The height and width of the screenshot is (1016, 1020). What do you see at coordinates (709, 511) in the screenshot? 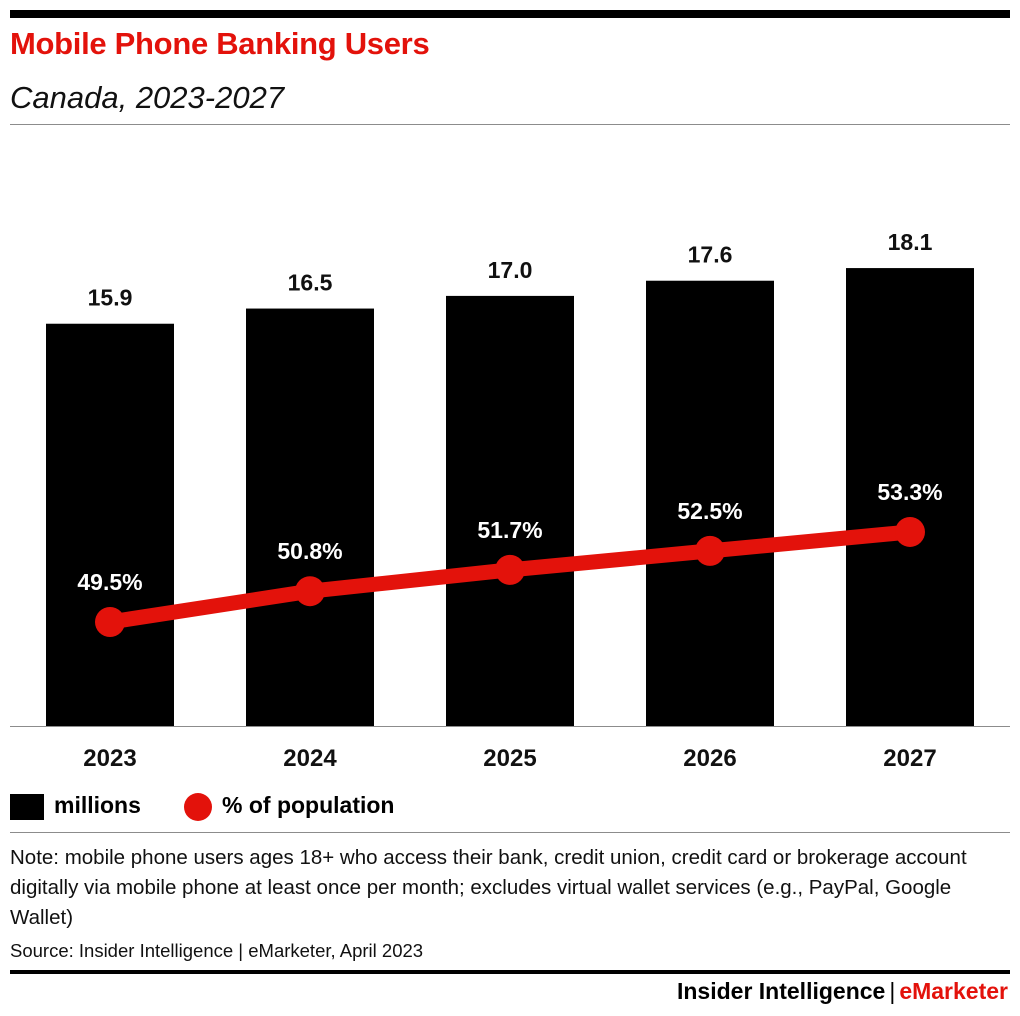
I see `population-label-2026: 52.5%` at bounding box center [709, 511].